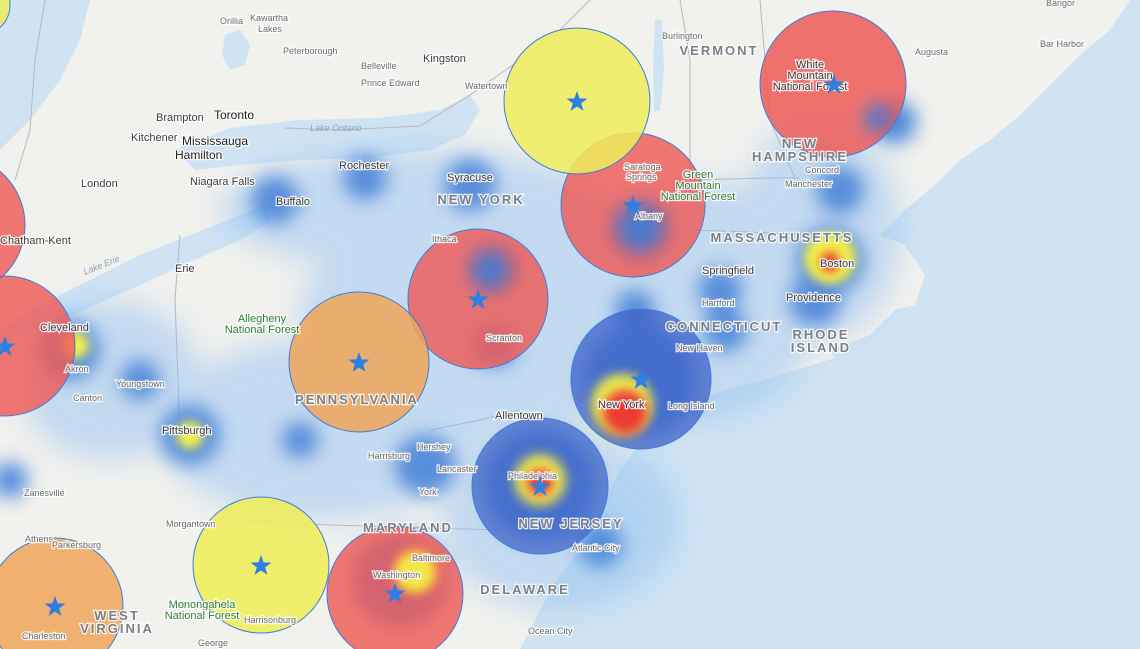 Image resolution: width=1140 pixels, height=649 pixels. I want to click on state-label: WEST, so click(117, 615).